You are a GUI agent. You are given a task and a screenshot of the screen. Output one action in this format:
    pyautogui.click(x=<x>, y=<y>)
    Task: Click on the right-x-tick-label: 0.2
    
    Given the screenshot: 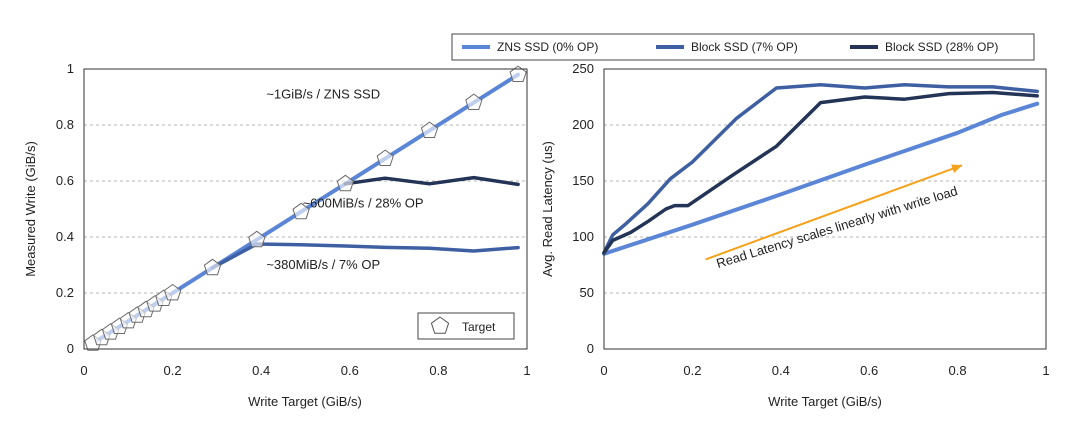 What is the action you would take?
    pyautogui.click(x=692, y=370)
    